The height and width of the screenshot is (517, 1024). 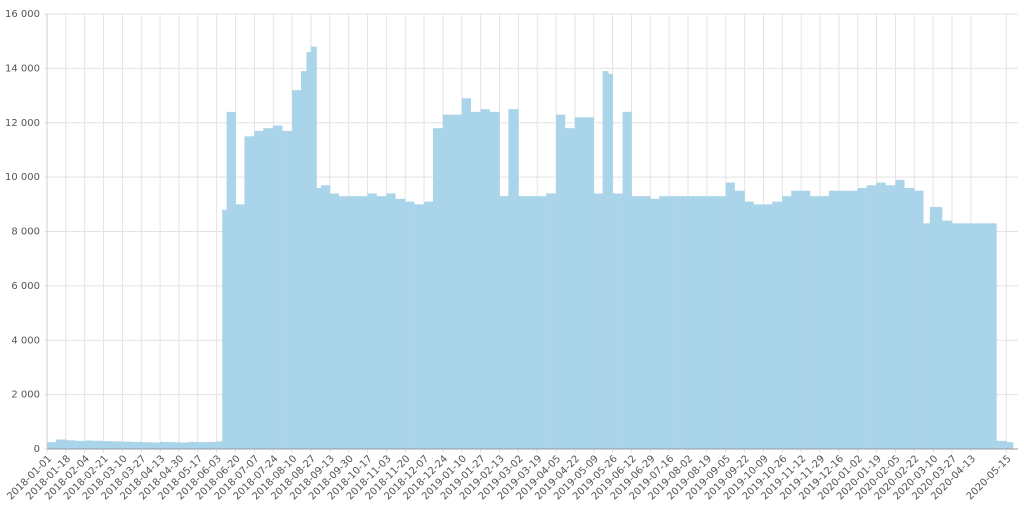 What do you see at coordinates (22, 14) in the screenshot?
I see `y-tick-label: 16 000` at bounding box center [22, 14].